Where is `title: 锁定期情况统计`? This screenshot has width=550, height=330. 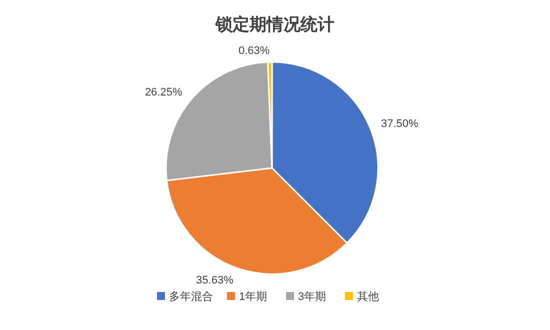 title: 锁定期情况统计 is located at coordinates (275, 24).